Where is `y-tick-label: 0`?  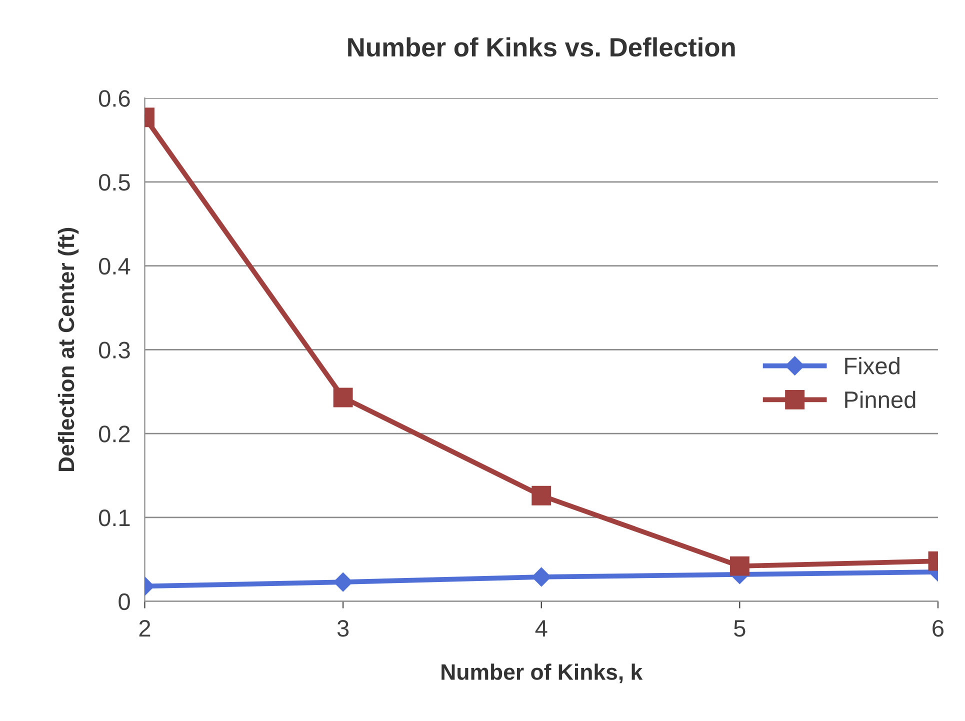 y-tick-label: 0 is located at coordinates (124, 601).